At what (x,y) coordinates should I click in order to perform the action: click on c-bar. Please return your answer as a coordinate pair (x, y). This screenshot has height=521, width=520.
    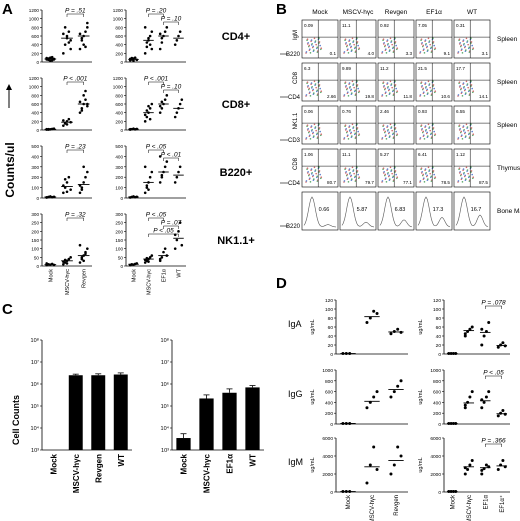
    Looking at the image, I should click on (229, 421).